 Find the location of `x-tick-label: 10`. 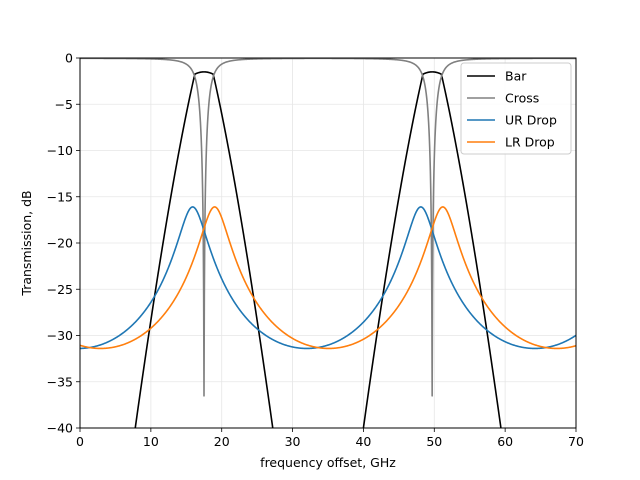

x-tick-label: 10 is located at coordinates (151, 441).